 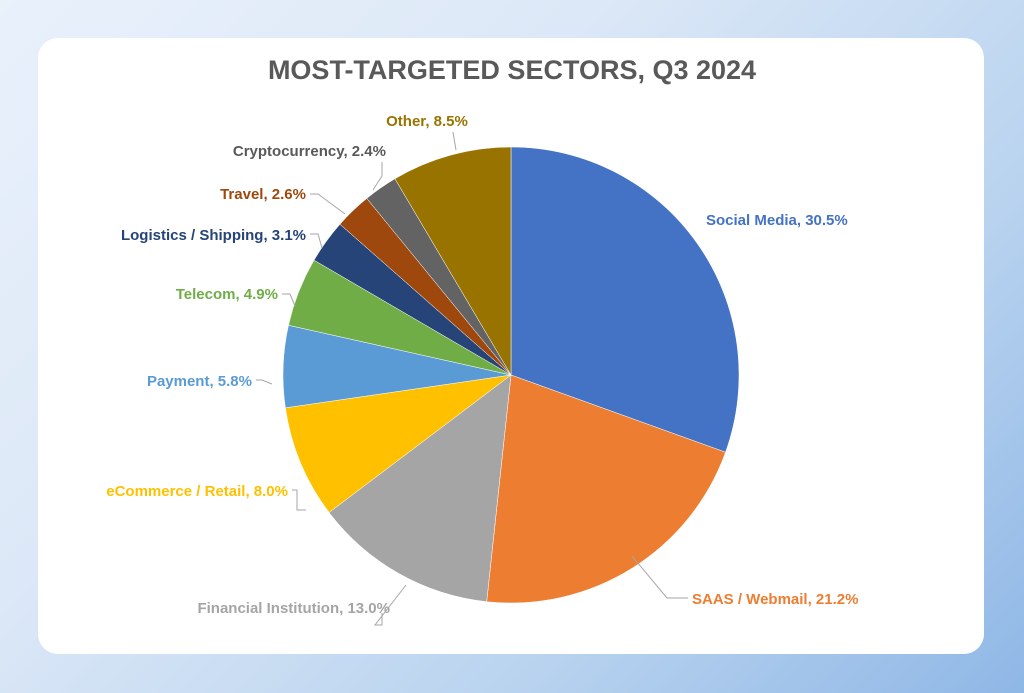 What do you see at coordinates (227, 294) in the screenshot?
I see `slice-label: Telecom, 4.9%` at bounding box center [227, 294].